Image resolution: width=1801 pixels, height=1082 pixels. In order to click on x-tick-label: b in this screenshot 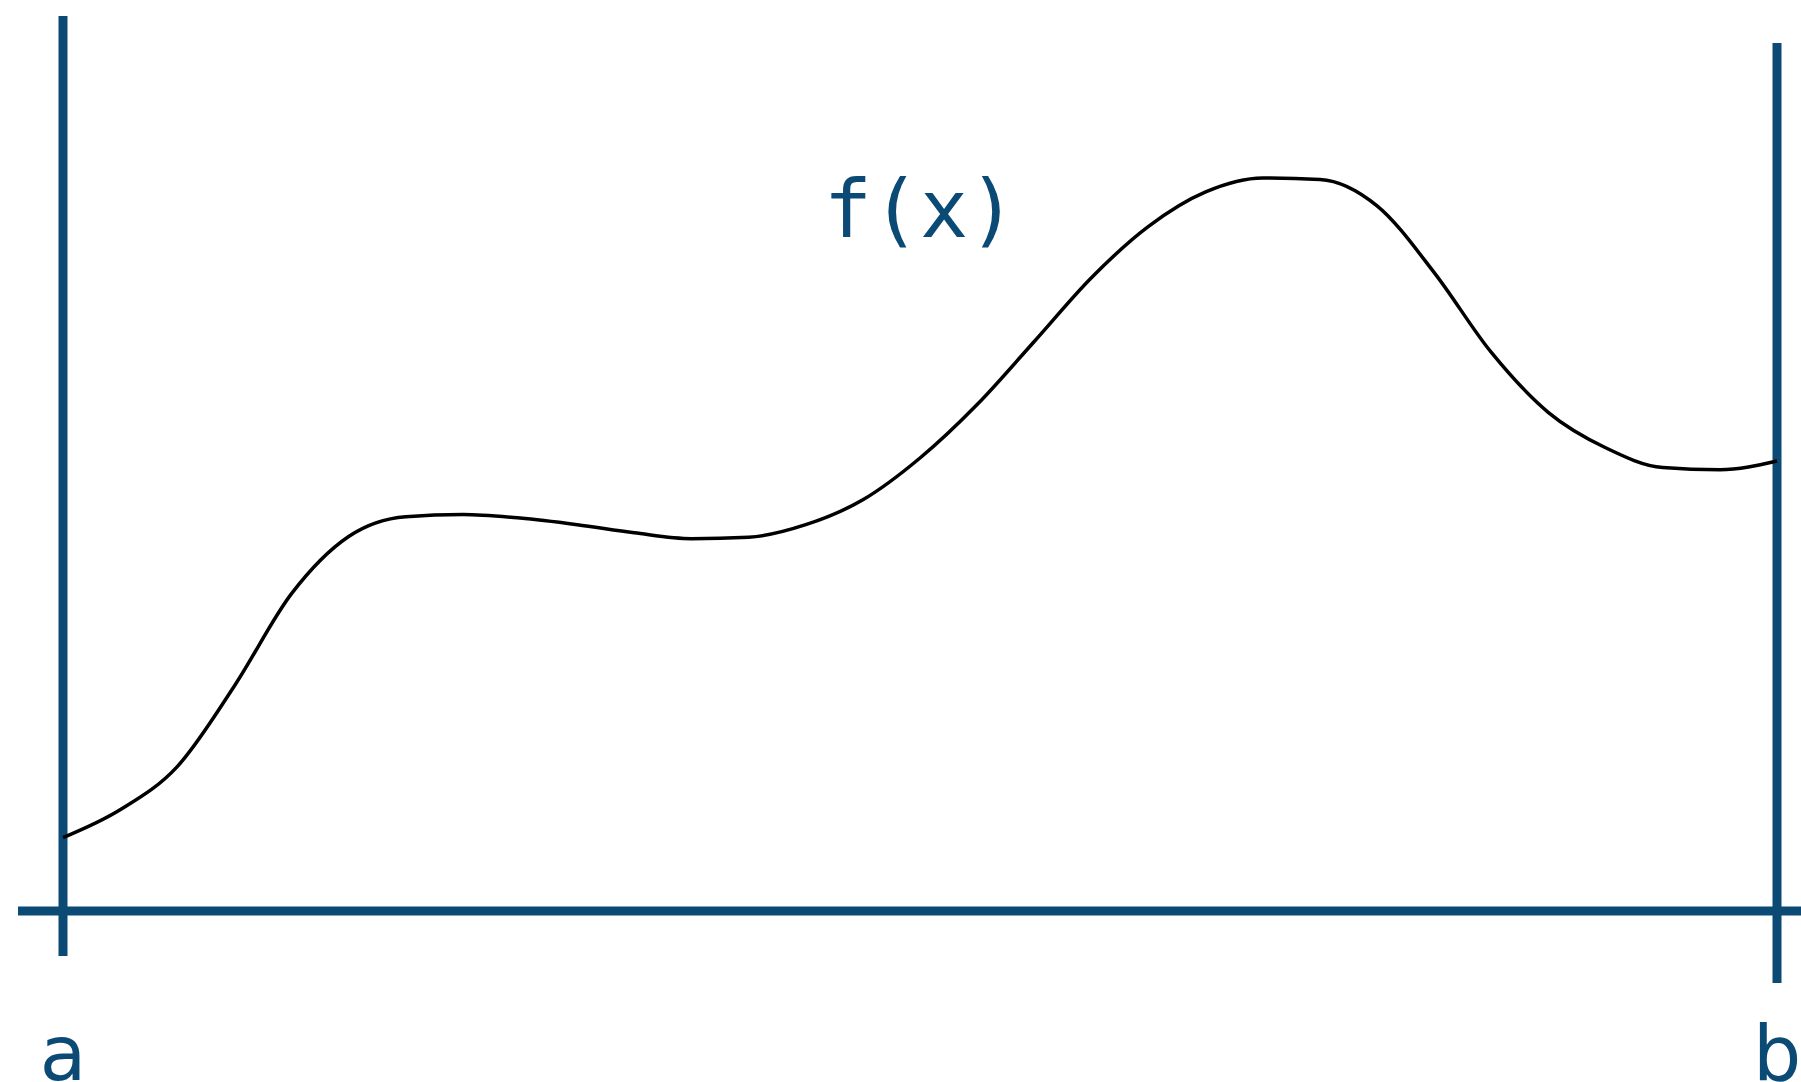, I will do `click(1776, 1045)`.